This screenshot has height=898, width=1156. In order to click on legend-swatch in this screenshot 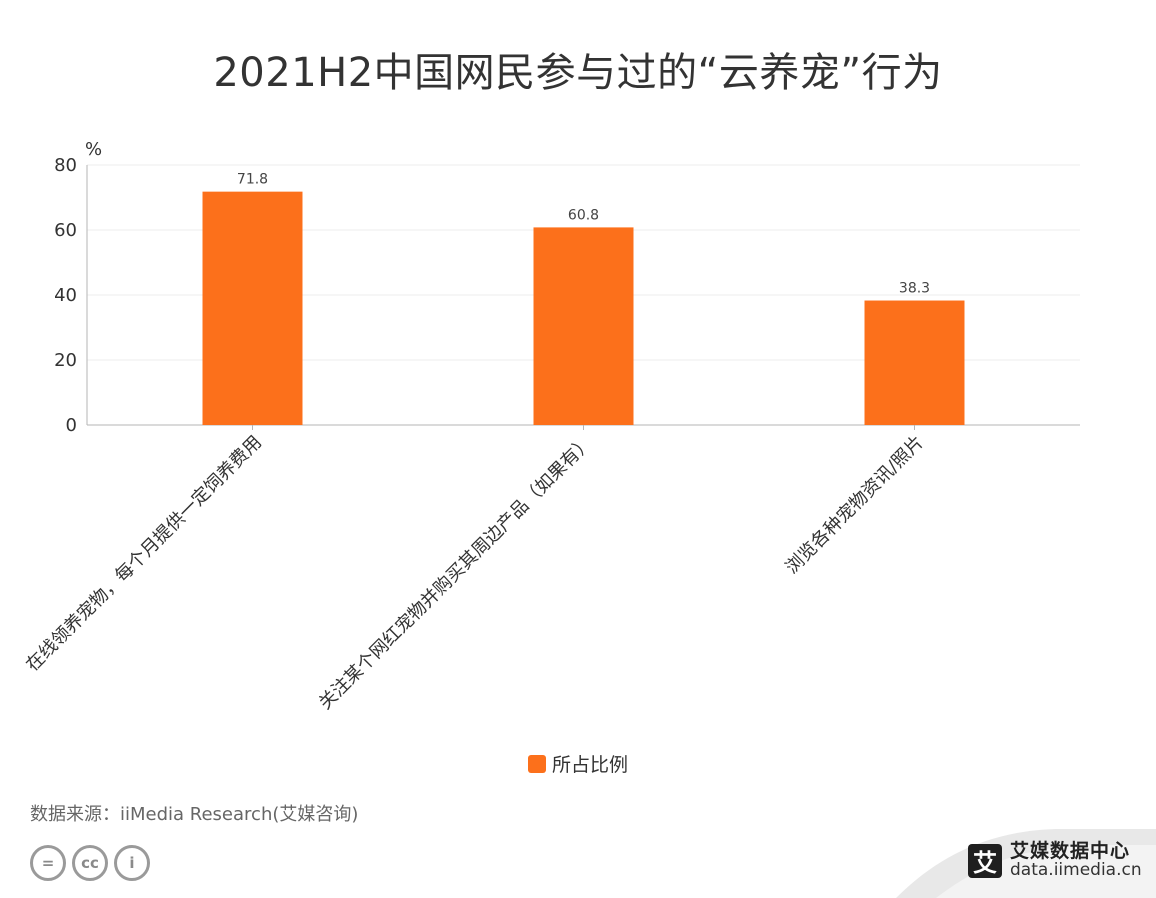, I will do `click(536, 763)`.